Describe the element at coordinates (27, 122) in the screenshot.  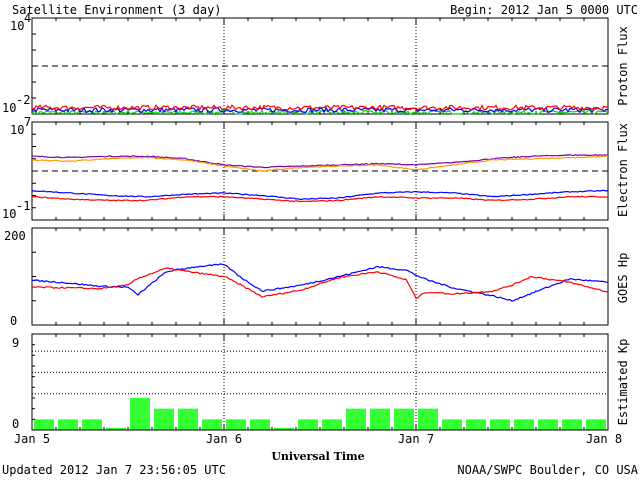
I see `electron-ytick-top-exp: 7` at that location.